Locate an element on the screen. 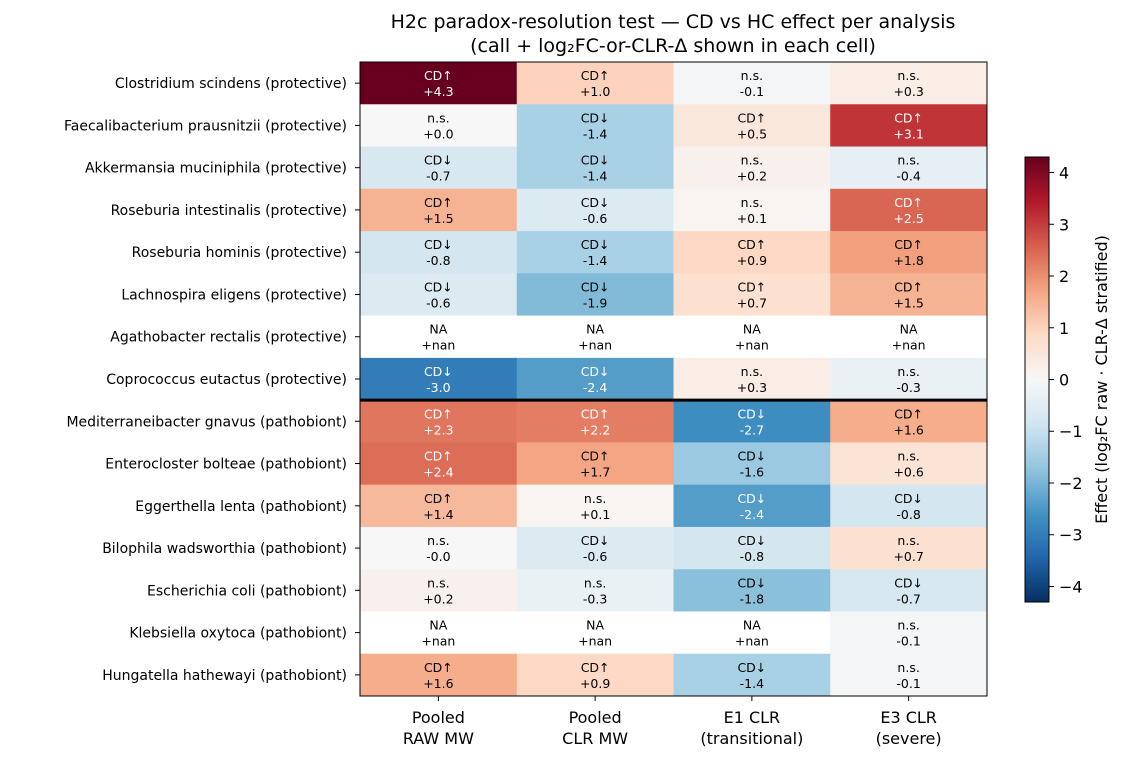 This screenshot has height=760, width=1125. row-label: Lachnospira eligens (protective) is located at coordinates (234, 295).